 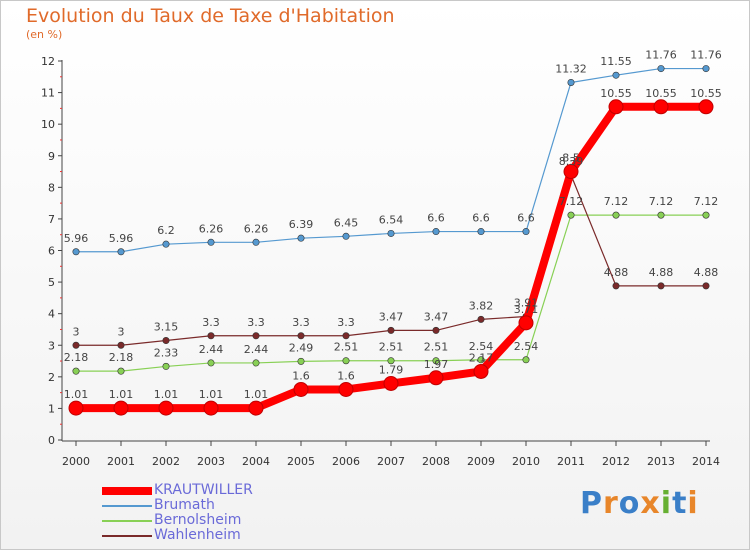 What do you see at coordinates (391, 219) in the screenshot?
I see `data-label: 6.54` at bounding box center [391, 219].